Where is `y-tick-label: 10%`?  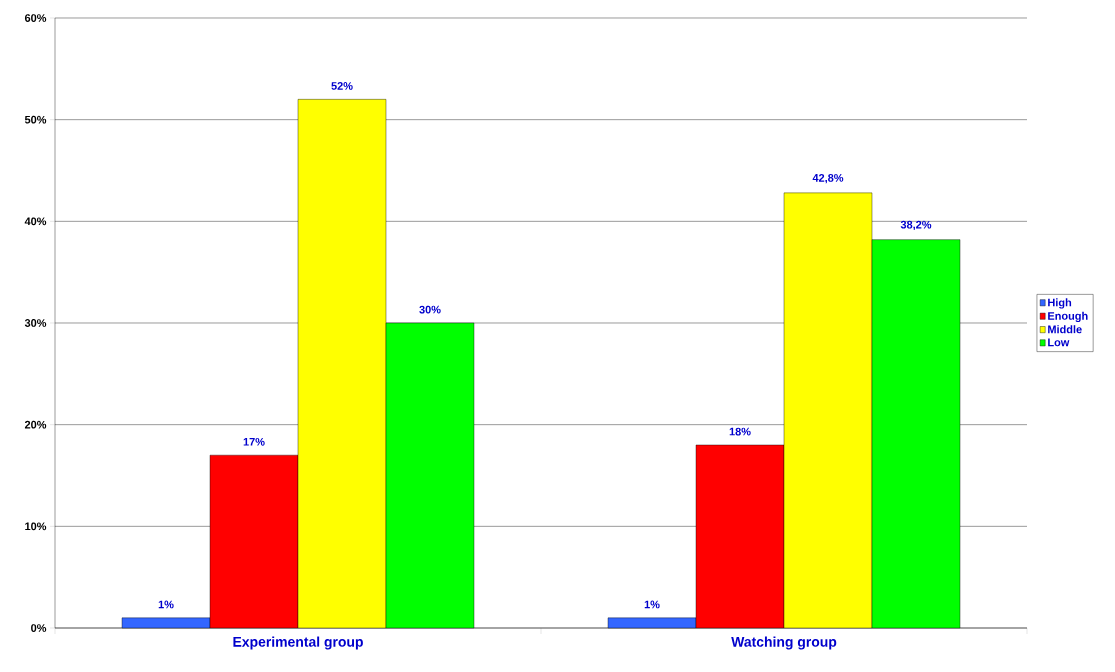 y-tick-label: 10% is located at coordinates (36, 526).